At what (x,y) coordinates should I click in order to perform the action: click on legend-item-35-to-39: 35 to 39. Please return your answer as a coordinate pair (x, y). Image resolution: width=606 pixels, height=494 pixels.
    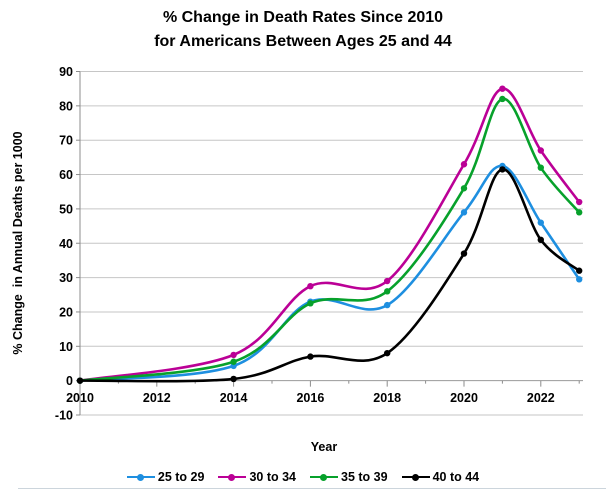
    Looking at the image, I should click on (349, 477).